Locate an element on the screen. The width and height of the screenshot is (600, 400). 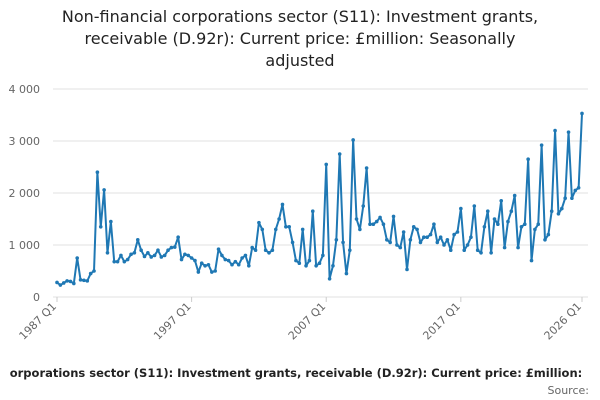
y-tick-label: 0 is located at coordinates (36, 297).